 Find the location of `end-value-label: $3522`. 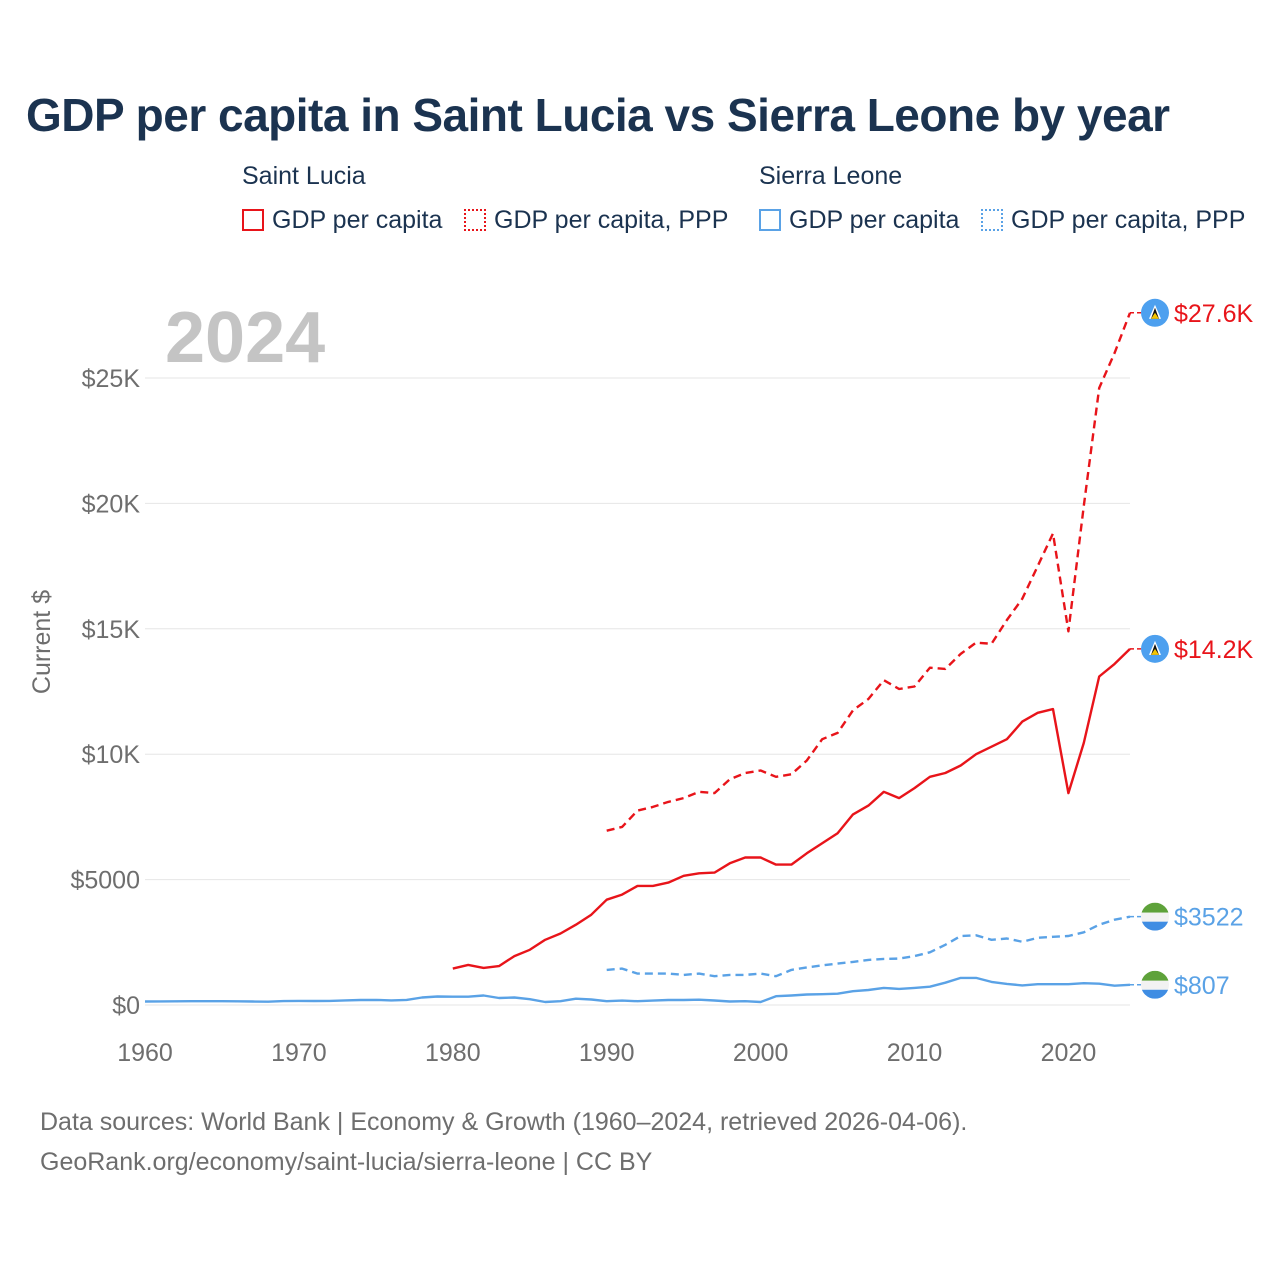

end-value-label: $3522 is located at coordinates (1209, 918).